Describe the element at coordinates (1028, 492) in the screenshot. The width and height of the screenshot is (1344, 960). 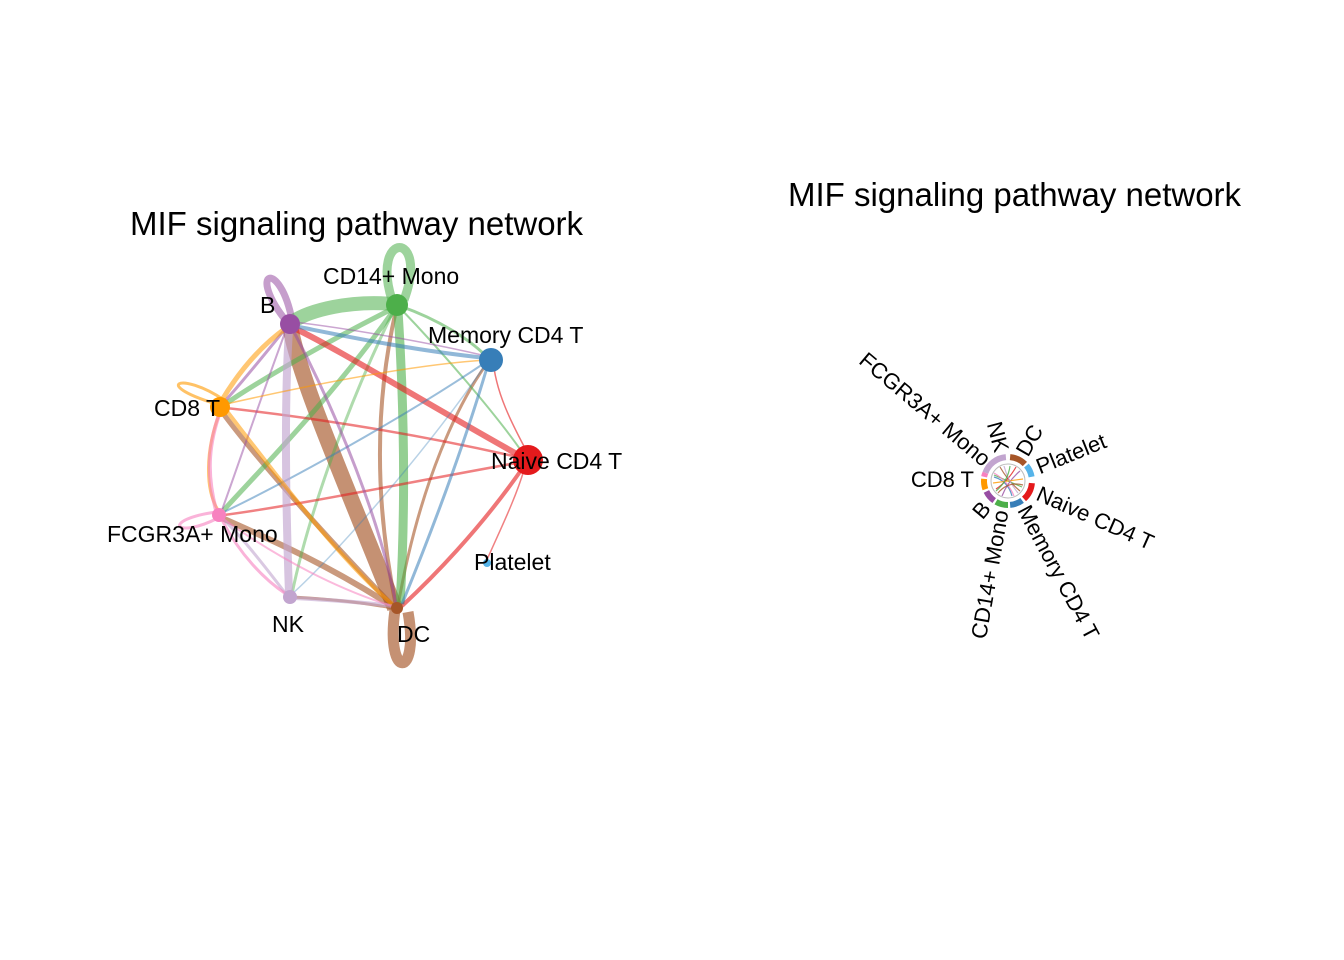
I see `sector-naive` at that location.